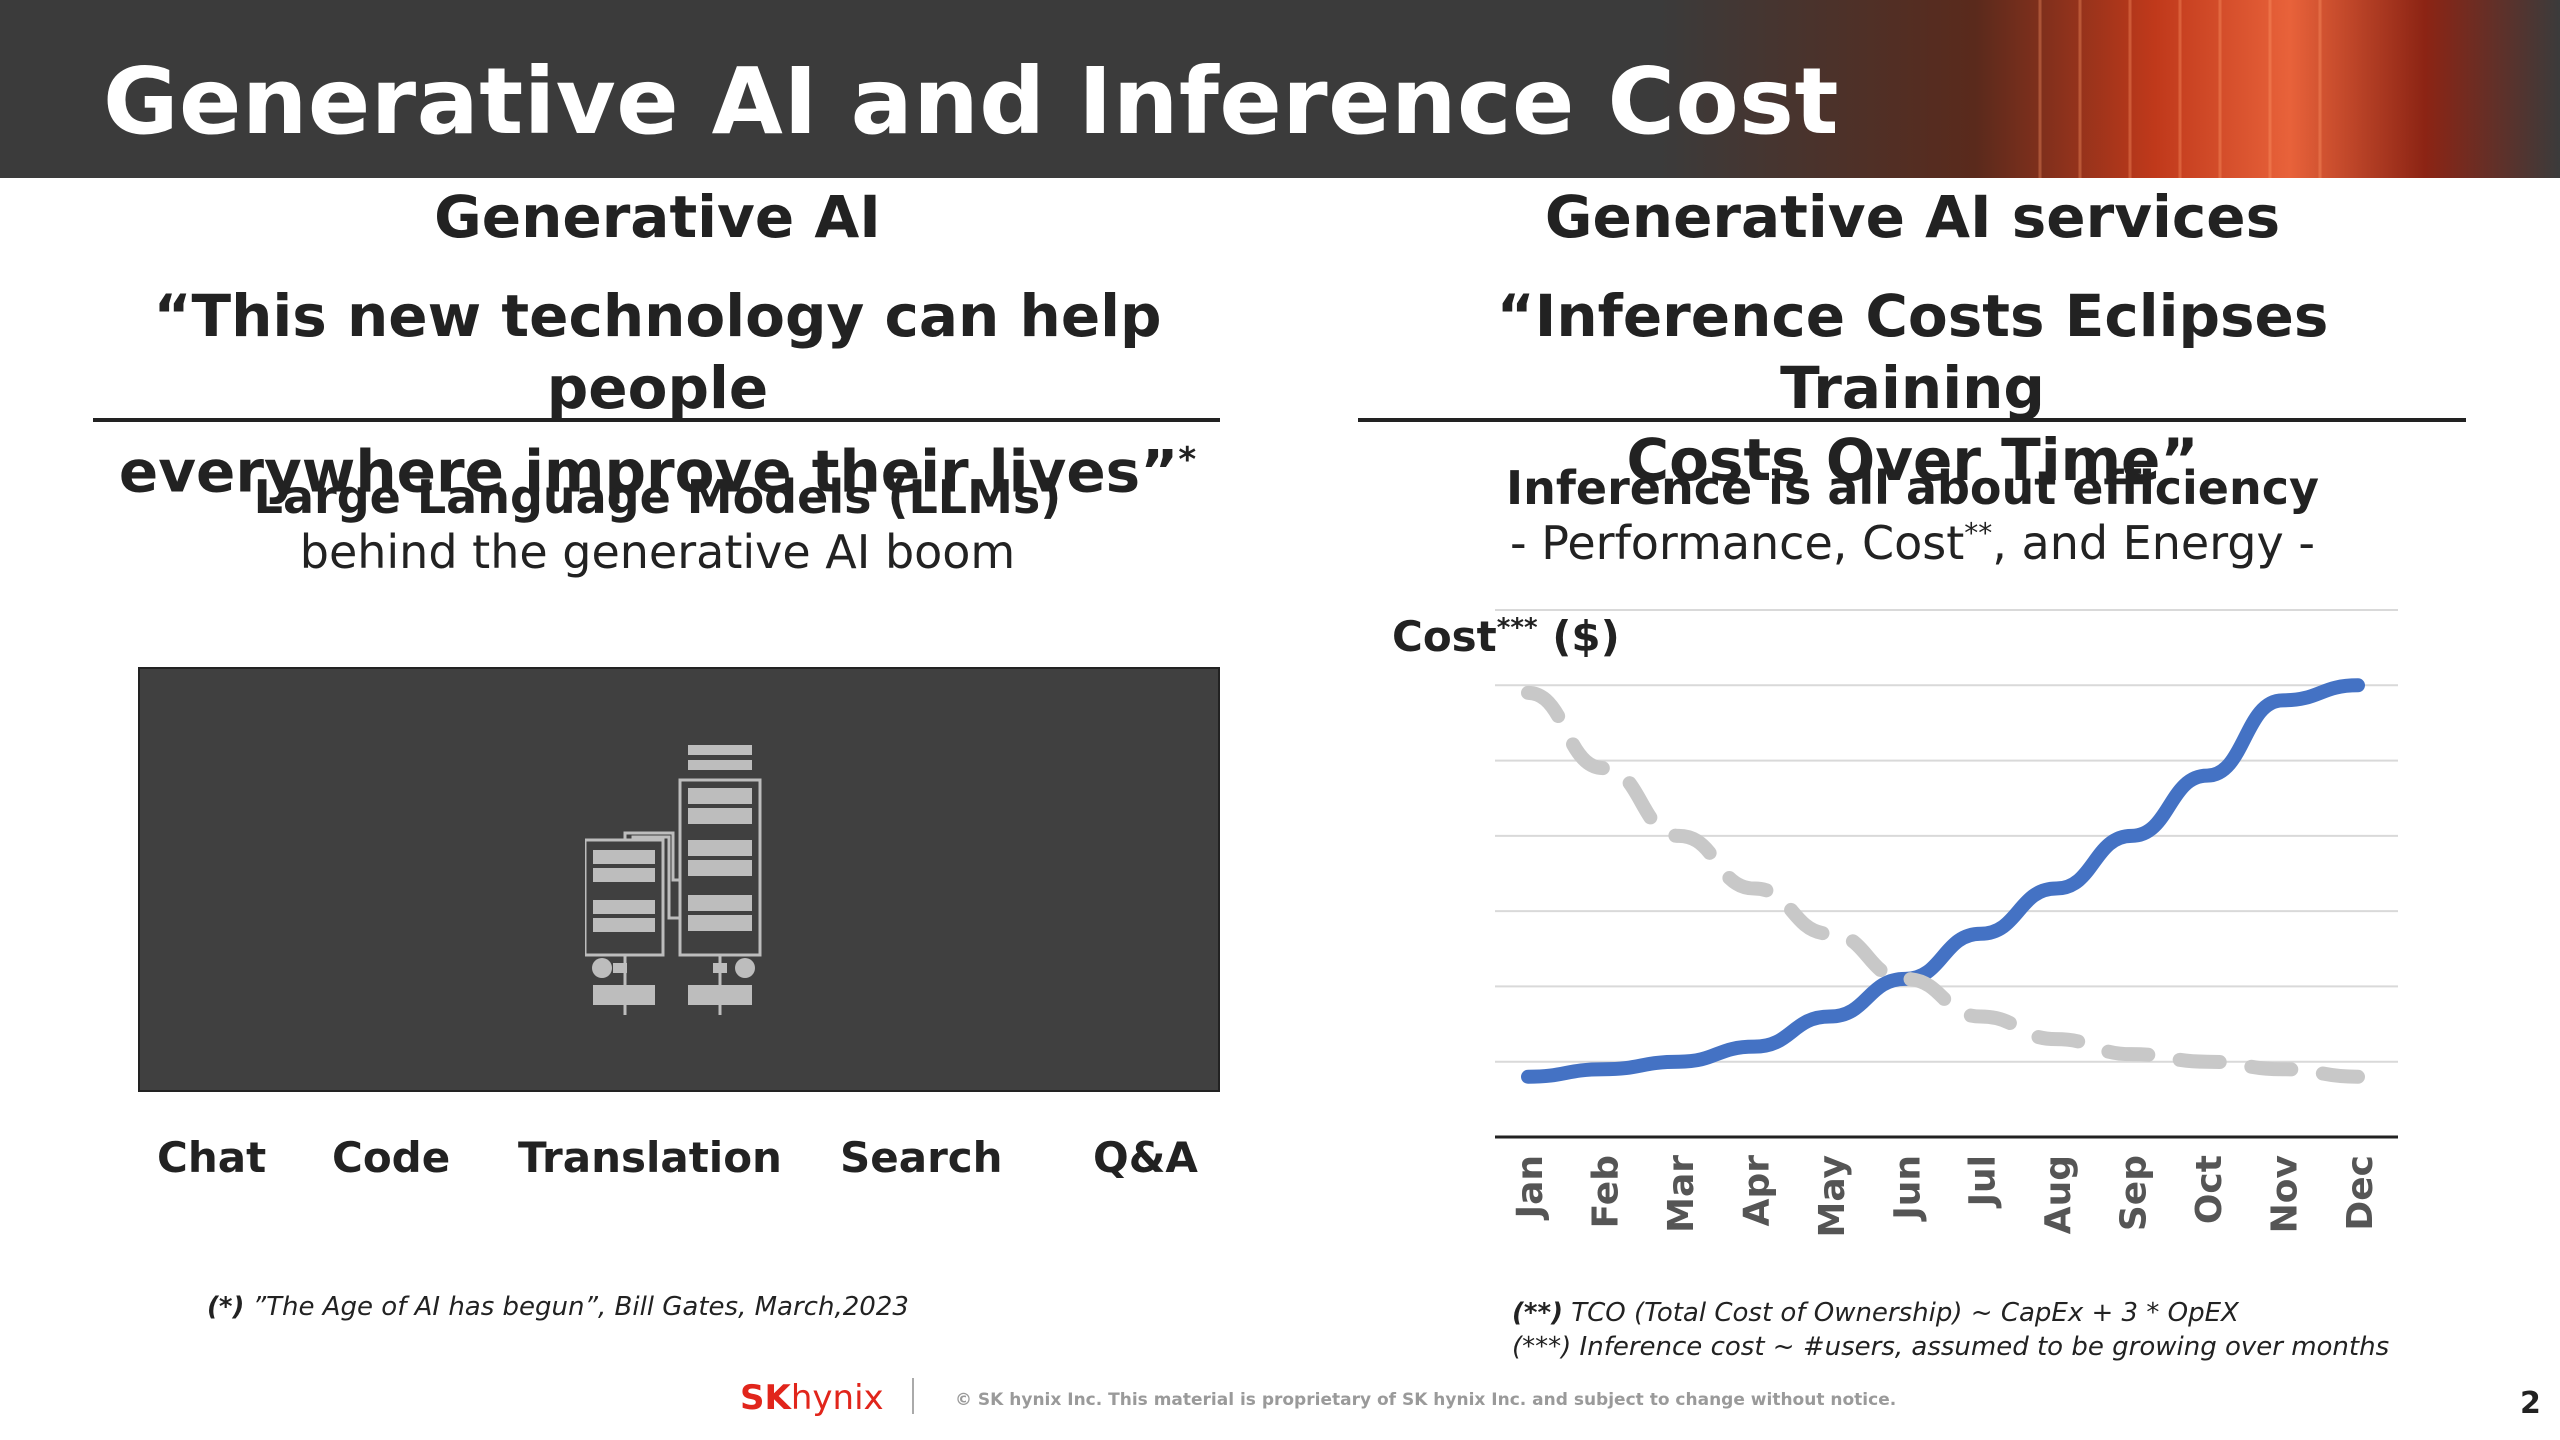 This screenshot has height=1440, width=2560. I want to click on title-banner: Generative AI and Inference Cost, so click(1280, 89).